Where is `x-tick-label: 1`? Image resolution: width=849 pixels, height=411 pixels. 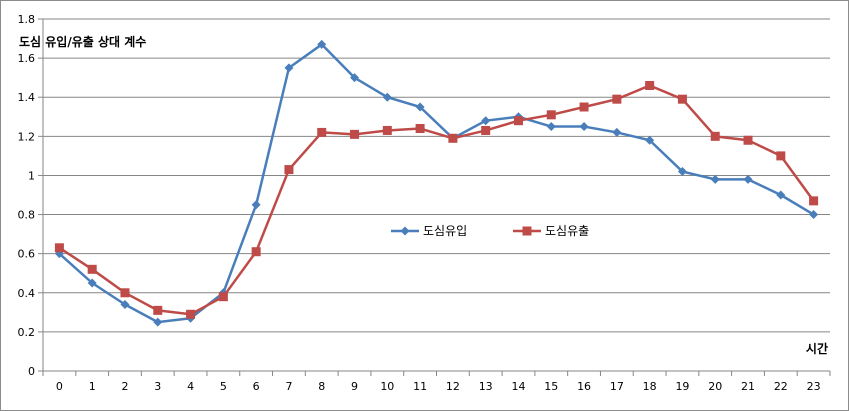
x-tick-label: 1 is located at coordinates (92, 386).